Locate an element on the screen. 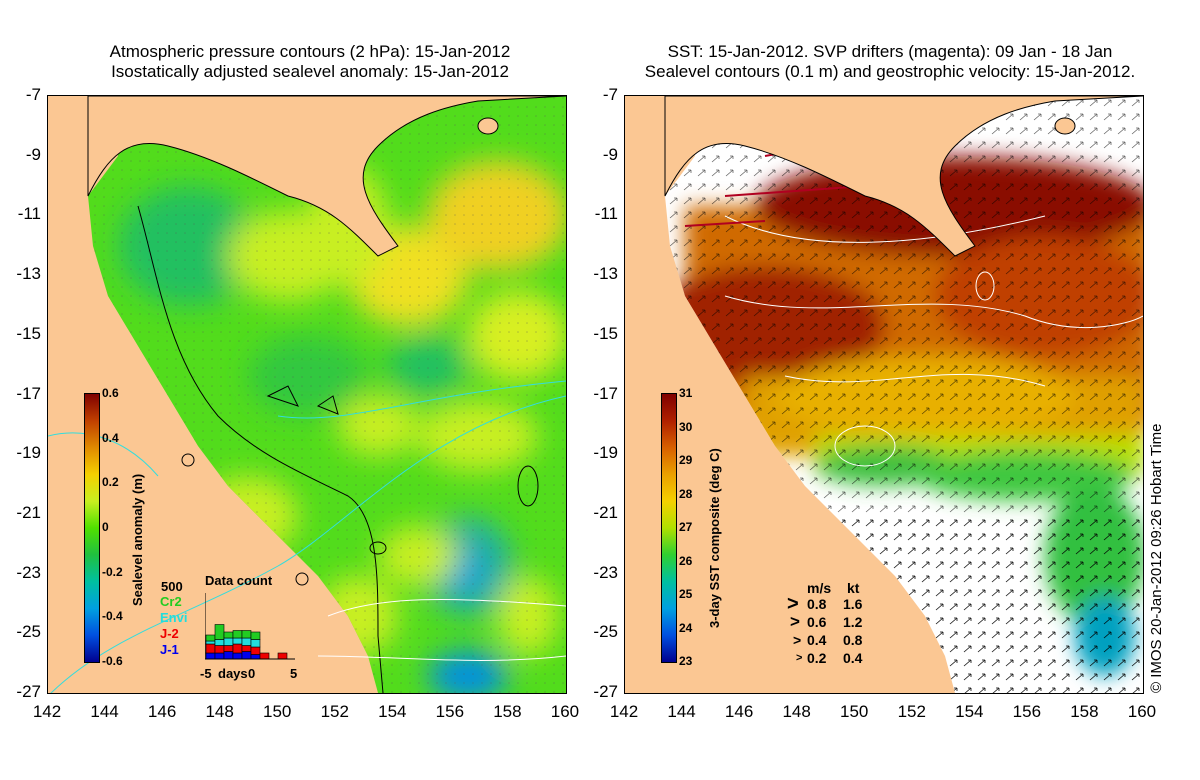  sealevel-colorbar-label: Sealevel anomaly (m) is located at coordinates (137, 539).